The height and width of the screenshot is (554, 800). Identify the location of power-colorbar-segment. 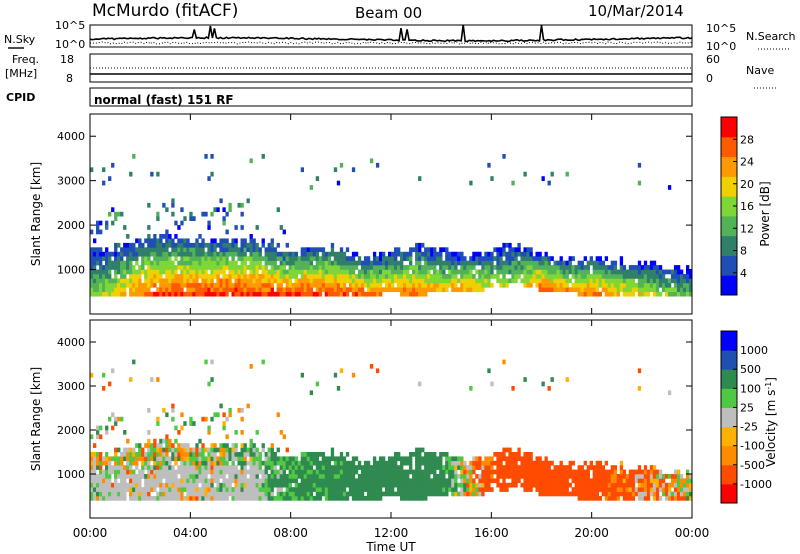
(729, 285).